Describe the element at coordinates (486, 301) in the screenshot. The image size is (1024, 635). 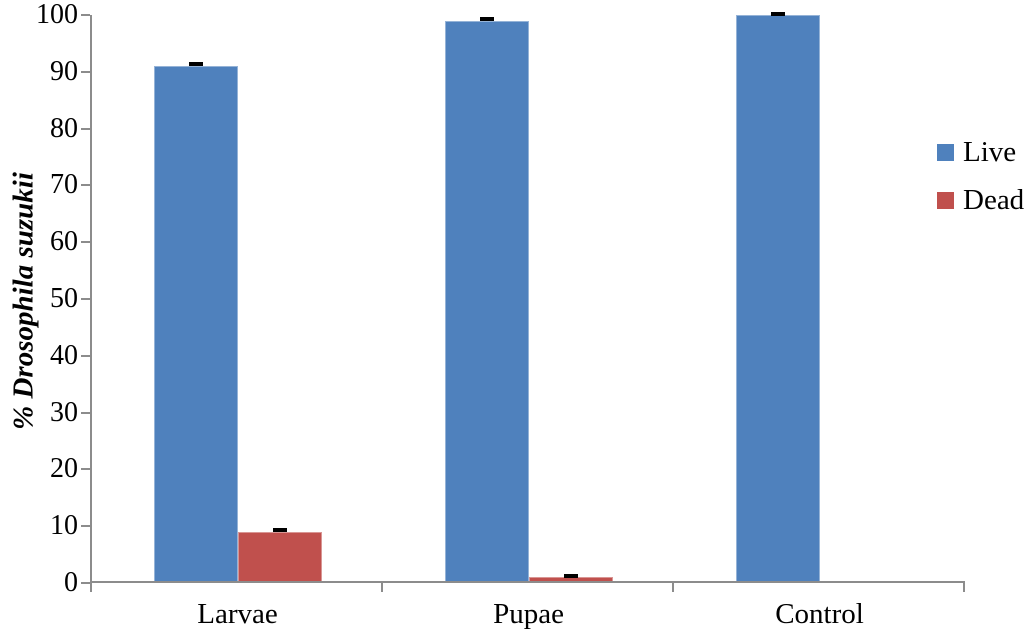
I see `bar-pupae-live` at that location.